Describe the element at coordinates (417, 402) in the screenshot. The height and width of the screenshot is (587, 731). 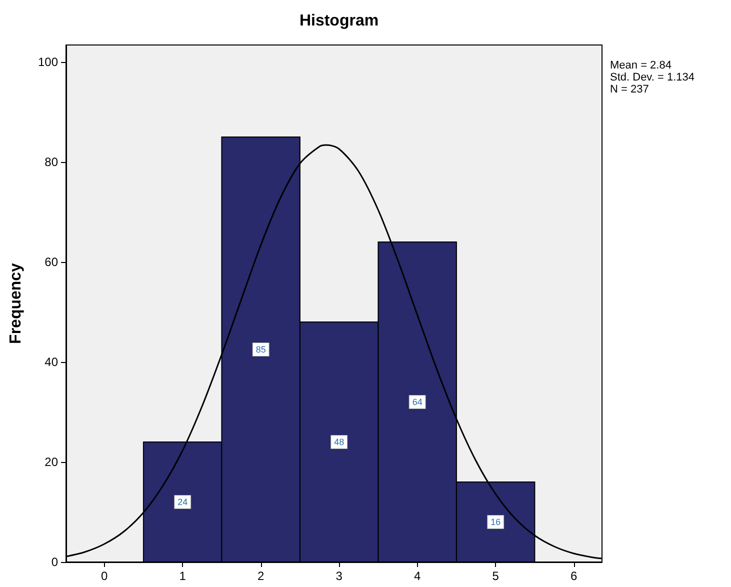
I see `data-label: 64` at that location.